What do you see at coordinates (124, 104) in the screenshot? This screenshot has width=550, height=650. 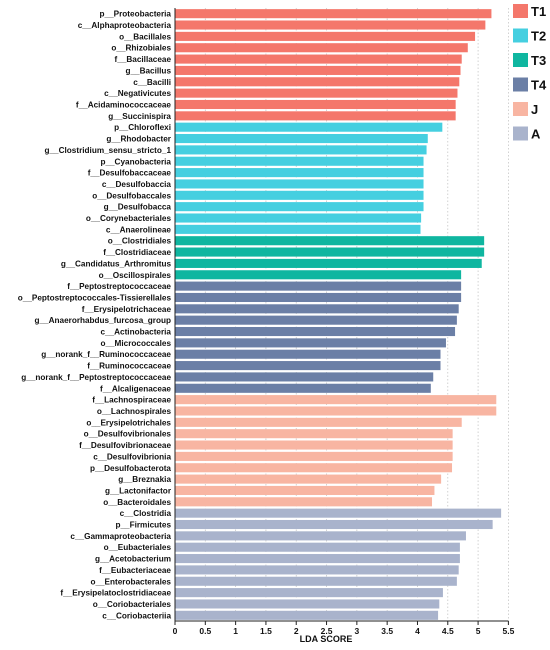 I see `bar-label: f__Acidaminococcaceae` at bounding box center [124, 104].